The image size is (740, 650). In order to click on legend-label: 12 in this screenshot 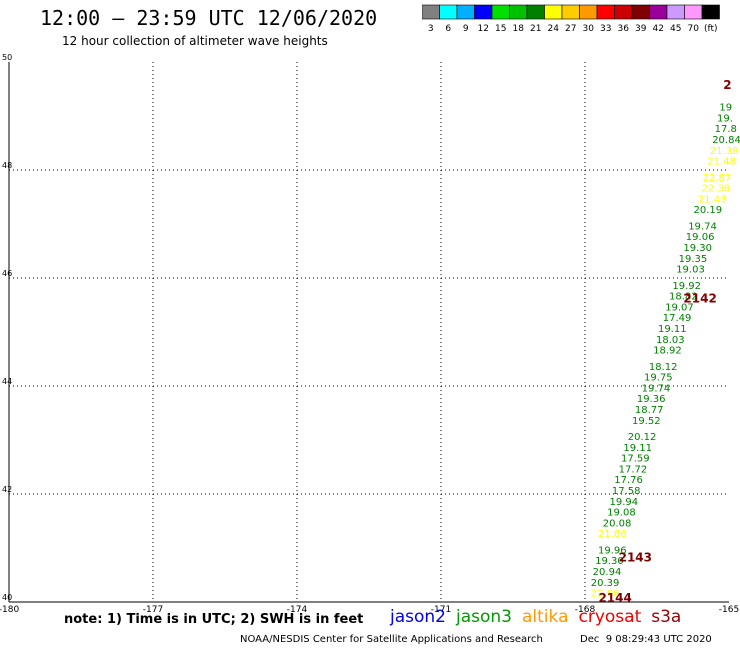, I will do `click(483, 29)`.